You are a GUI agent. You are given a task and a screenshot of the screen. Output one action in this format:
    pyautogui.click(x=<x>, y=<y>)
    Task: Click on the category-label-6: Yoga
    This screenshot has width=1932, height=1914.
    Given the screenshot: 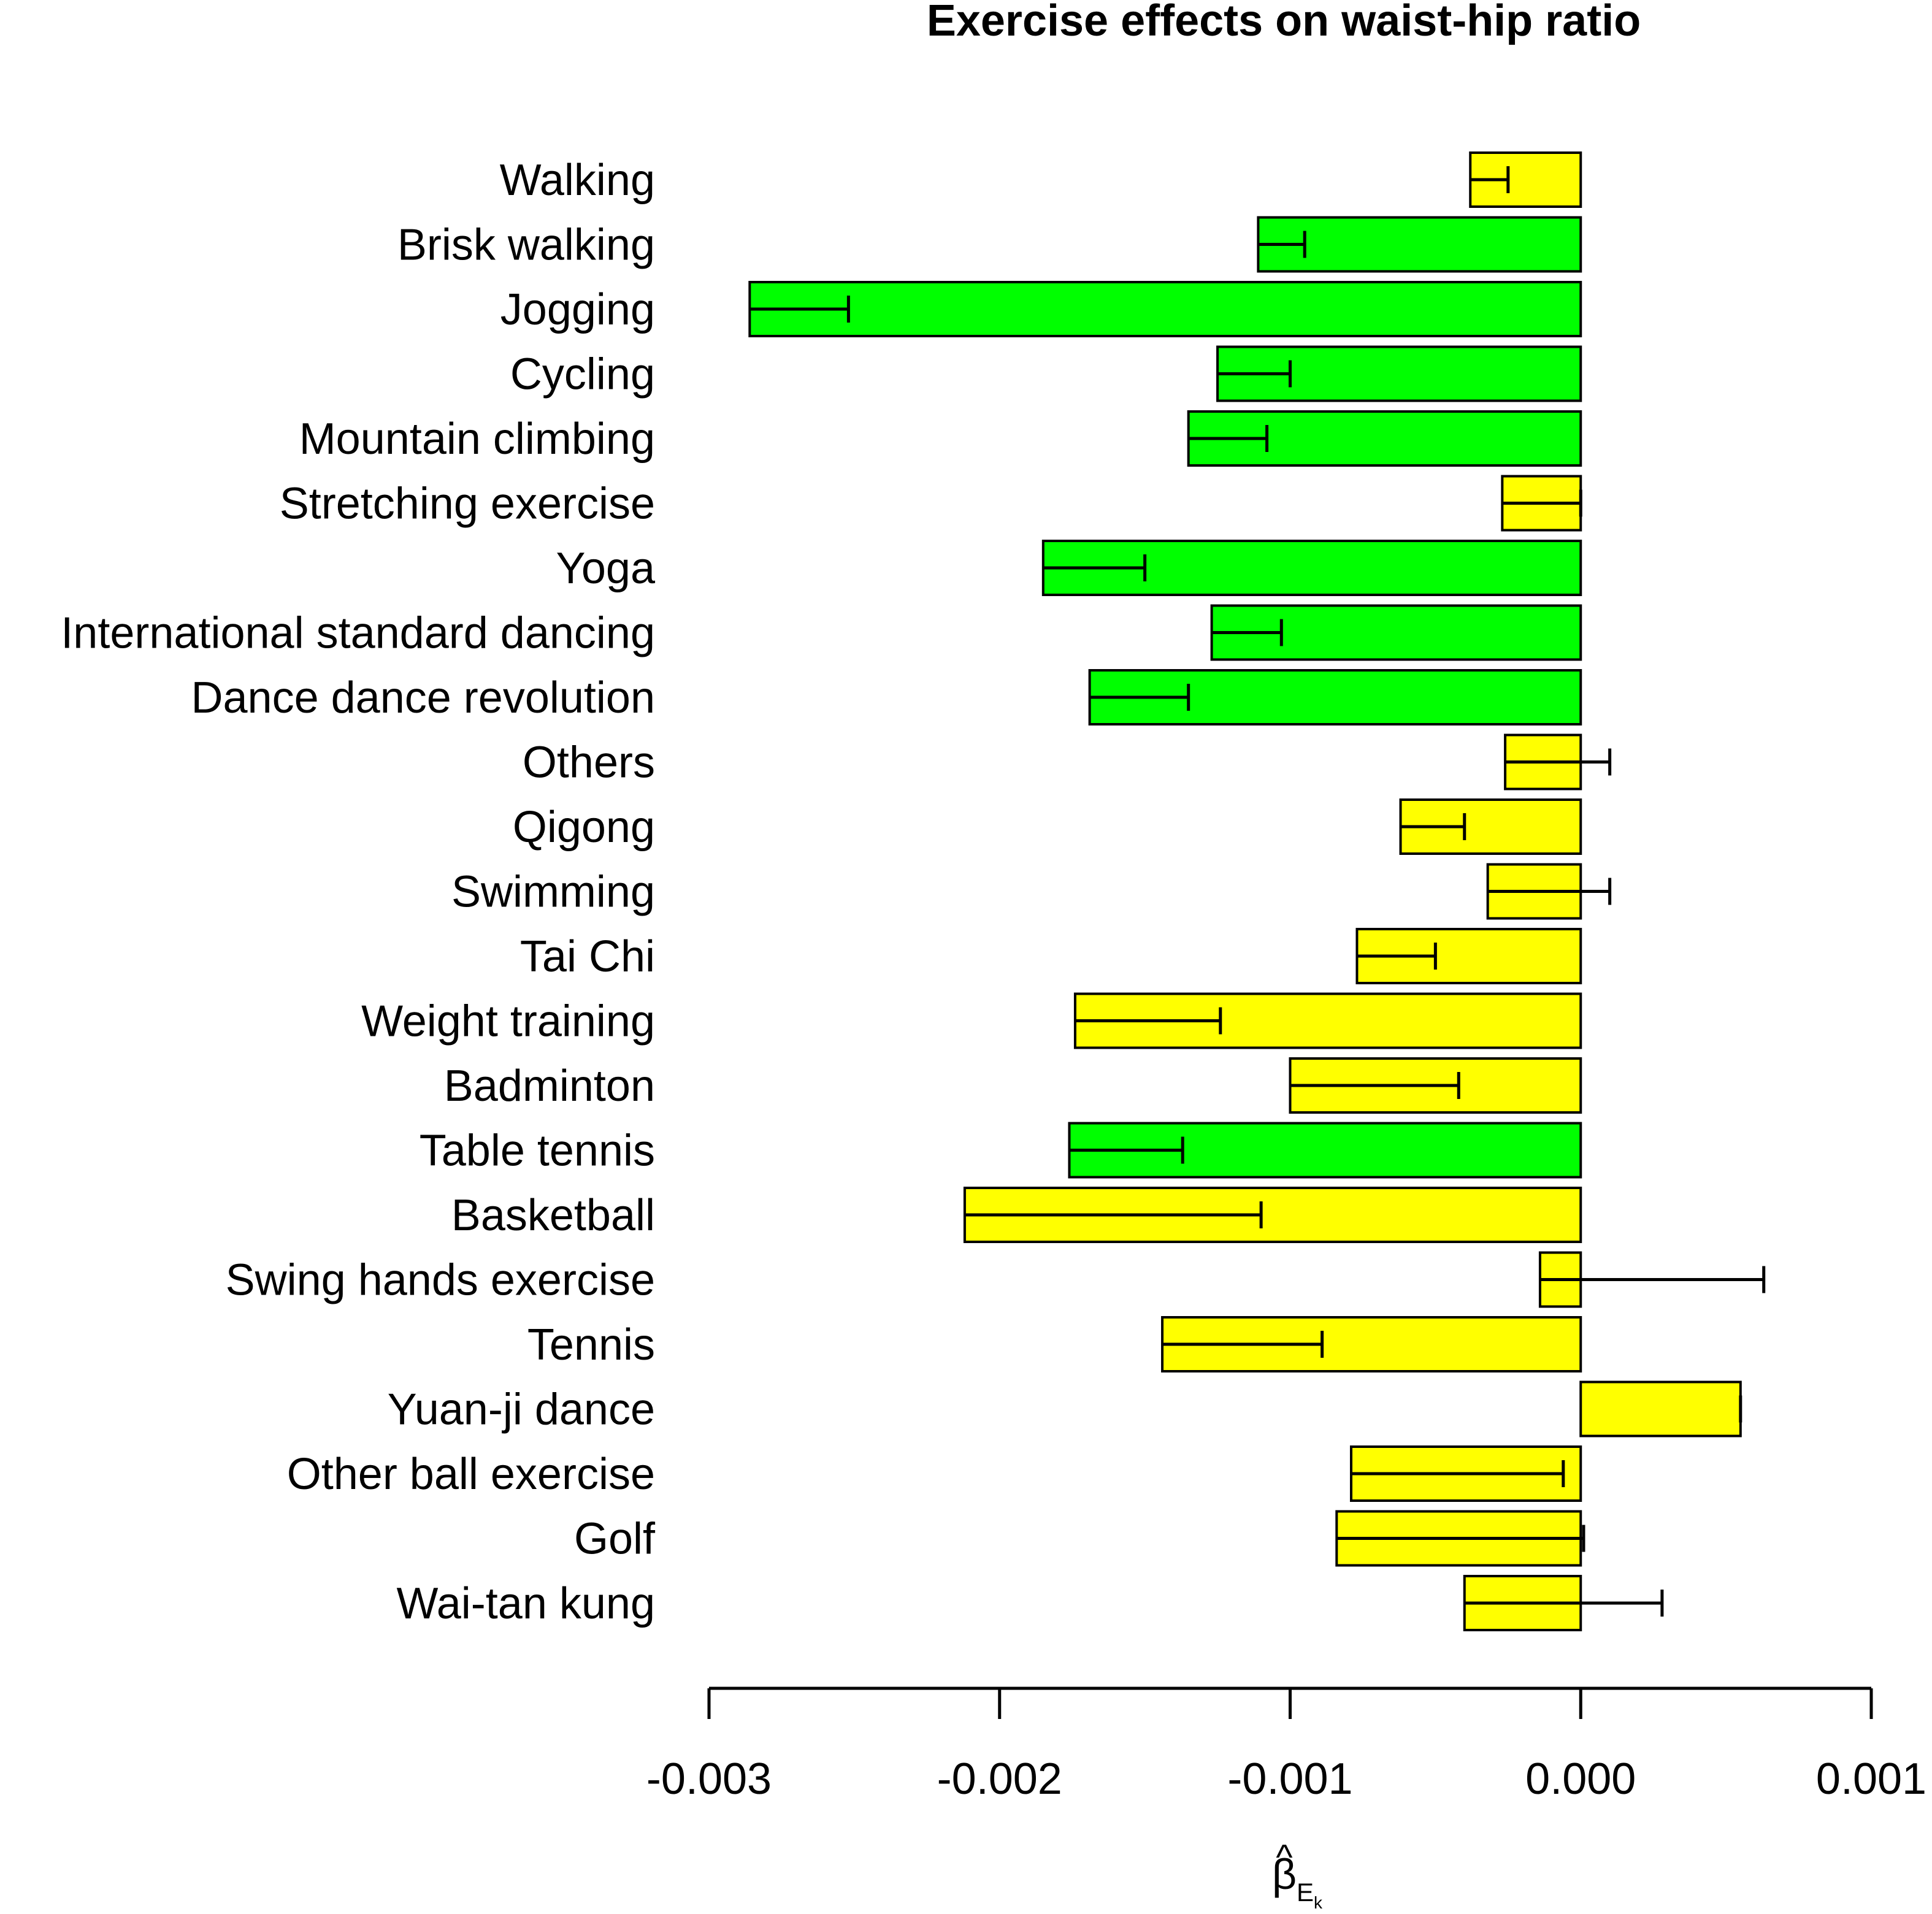 What is the action you would take?
    pyautogui.click(x=606, y=568)
    